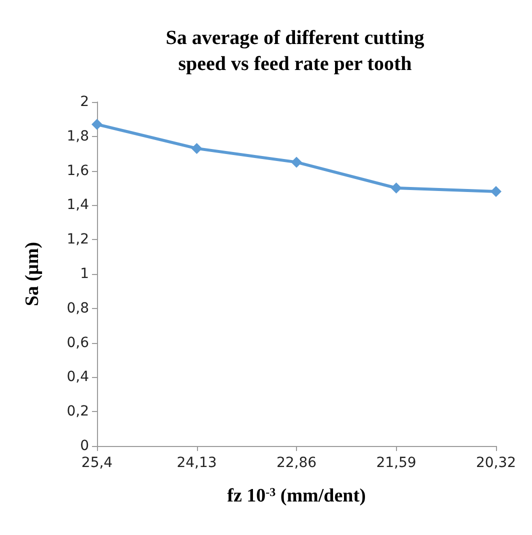  Describe the element at coordinates (84, 446) in the screenshot. I see `y-tick-label: 0` at that location.